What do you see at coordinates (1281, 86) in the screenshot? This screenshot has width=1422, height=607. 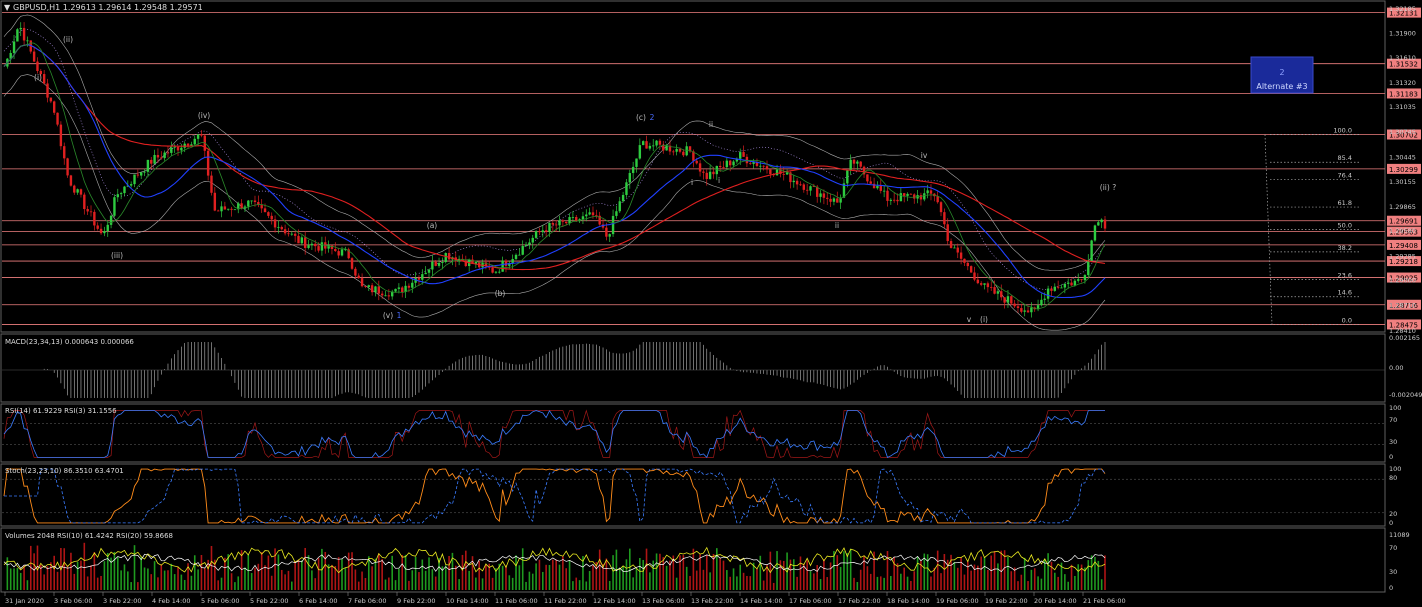 I see `alternate-box-label: Alternate #3` at bounding box center [1281, 86].